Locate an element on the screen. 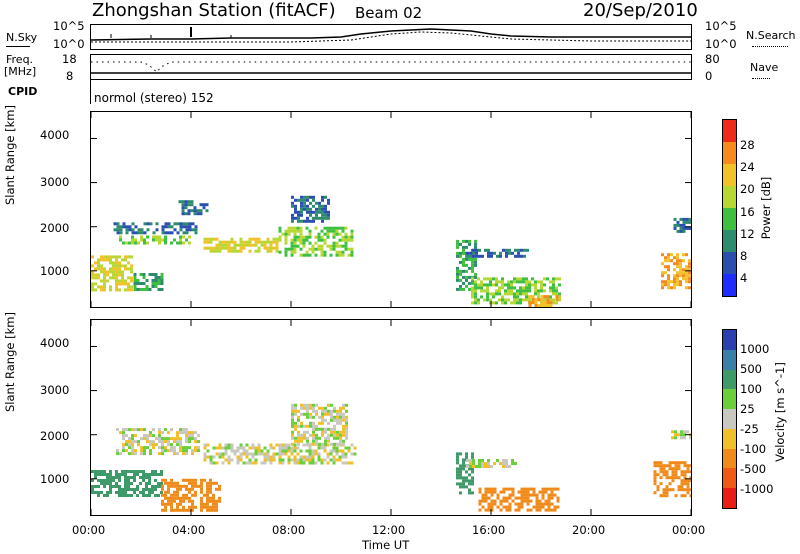 This screenshot has width=800, height=554. velocity-cbtick-500: 500 is located at coordinates (751, 369).